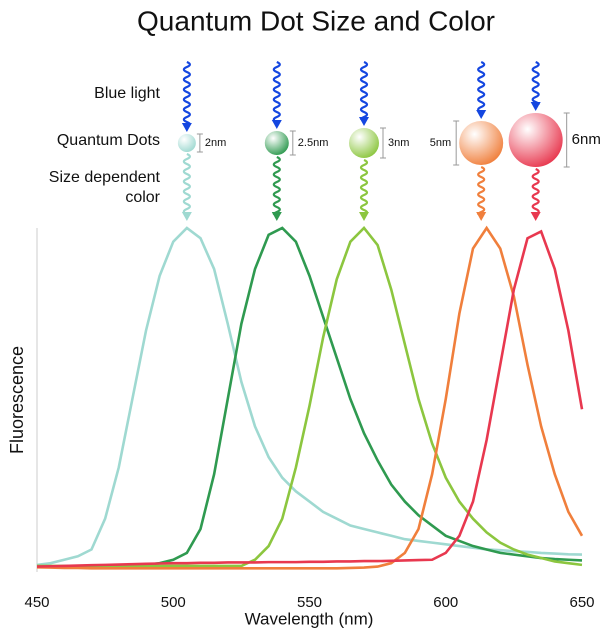  I want to click on size-label: 2nm, so click(215, 143).